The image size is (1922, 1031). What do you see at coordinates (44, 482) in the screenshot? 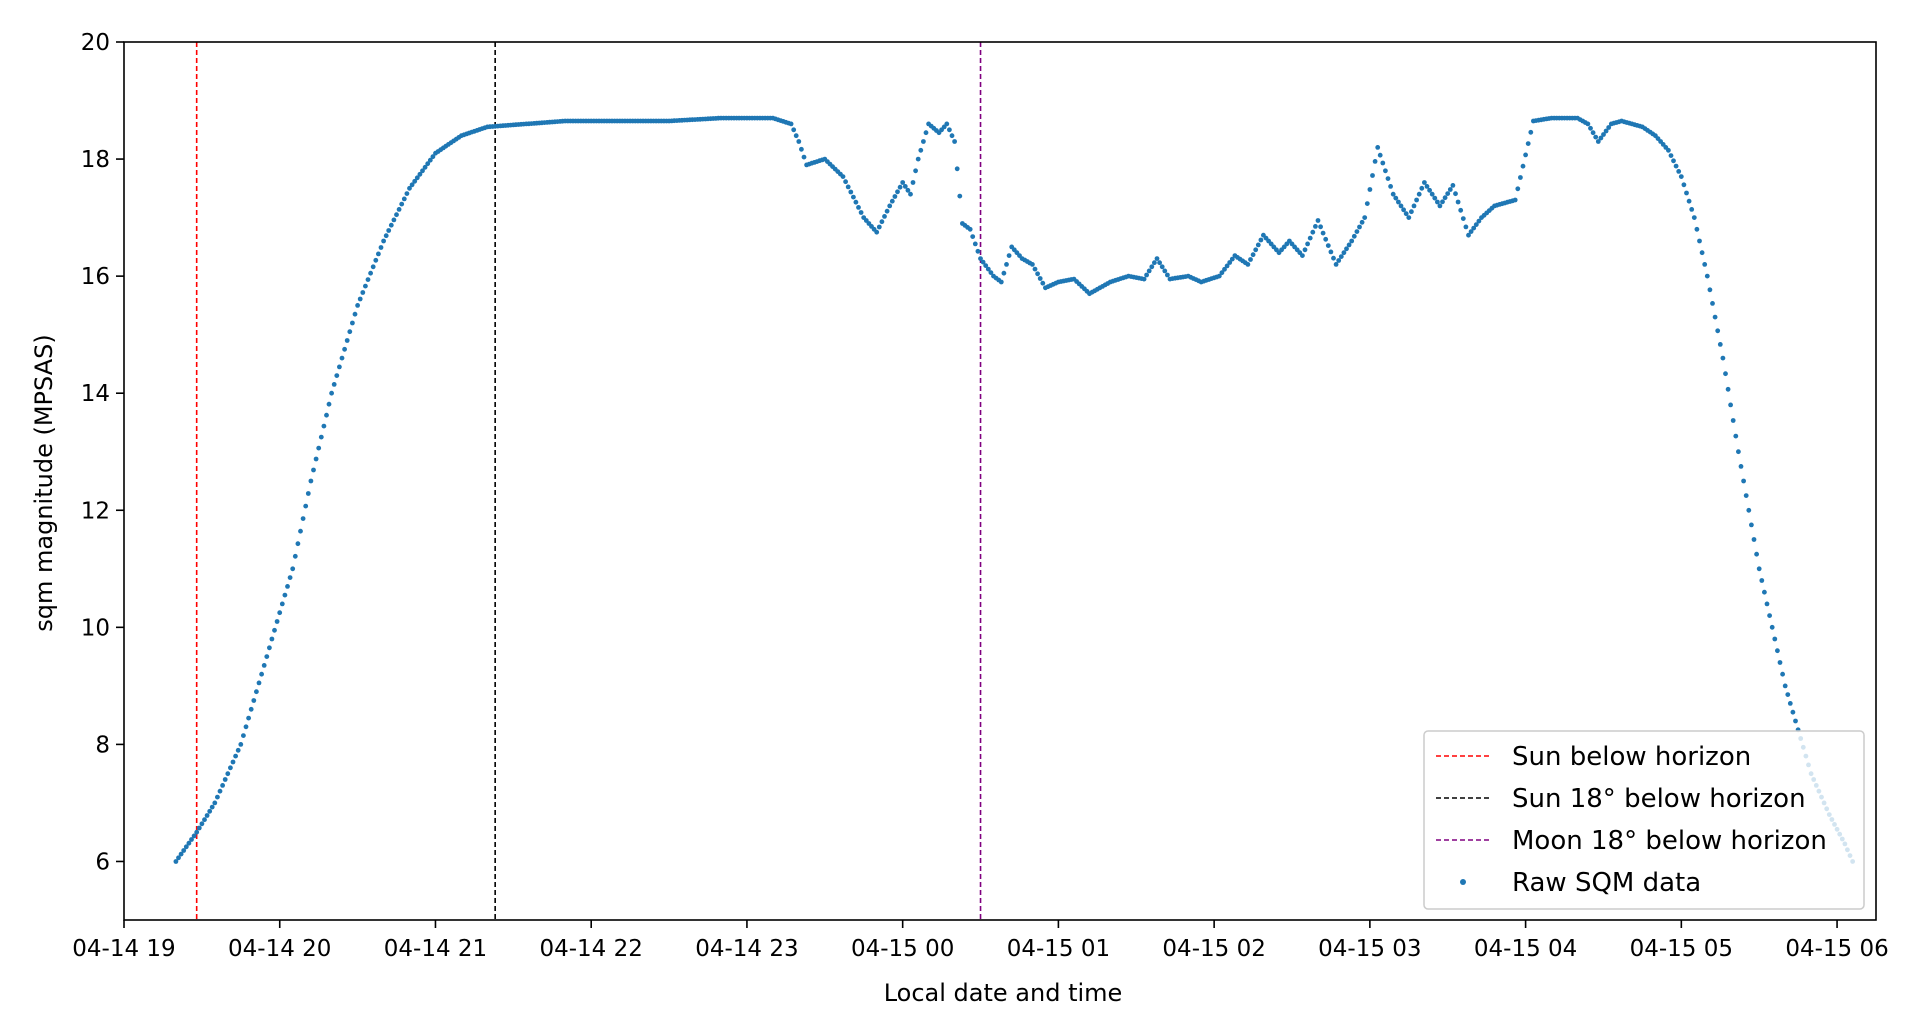
I see `y-axis-title: sqm magnitude (MPSAS)` at bounding box center [44, 482].